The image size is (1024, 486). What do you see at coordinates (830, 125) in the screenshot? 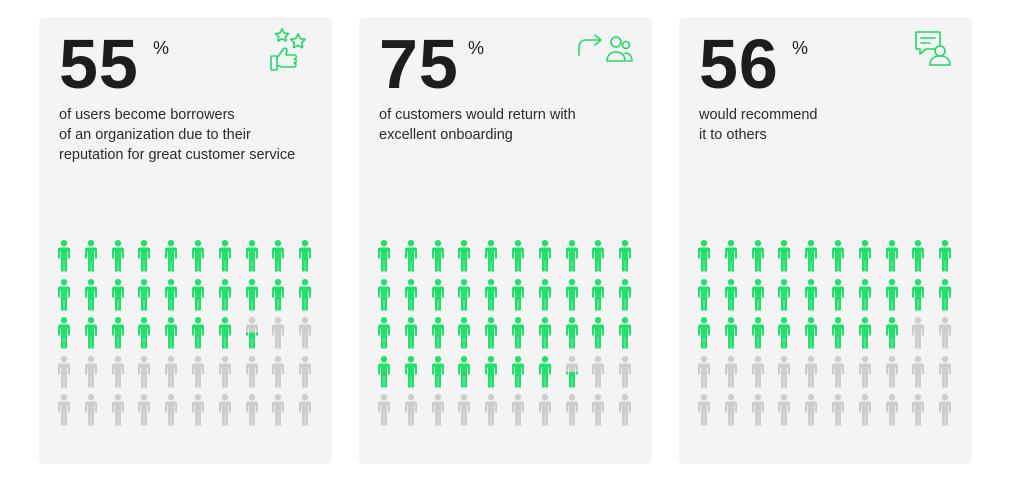
I see `stat-description: would recommend it to others` at bounding box center [830, 125].